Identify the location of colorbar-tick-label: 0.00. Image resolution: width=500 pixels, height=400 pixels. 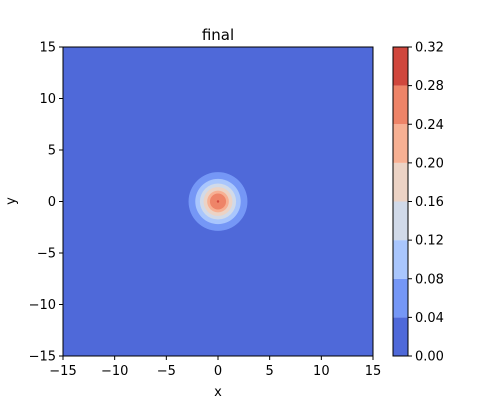
(429, 357).